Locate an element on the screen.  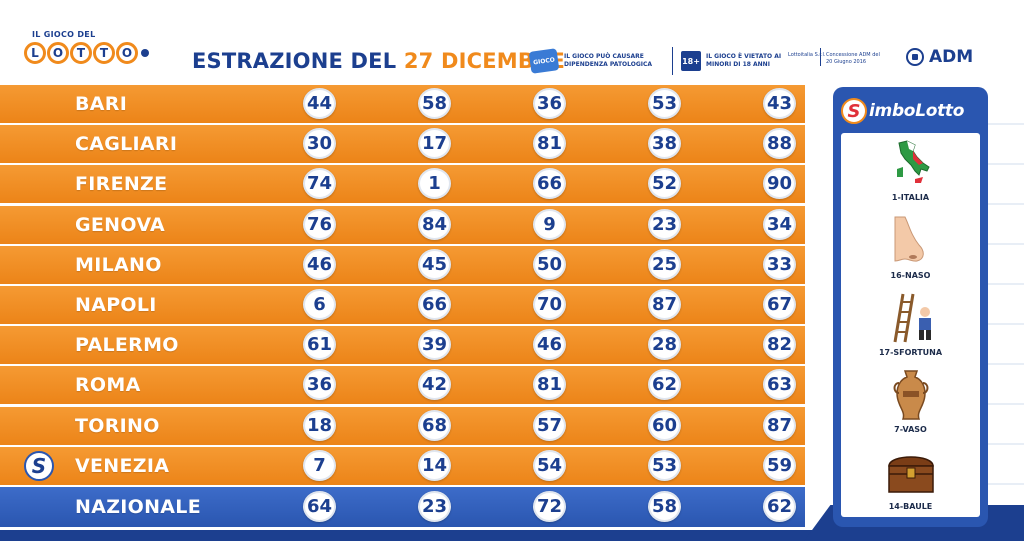
title-prefix: ESTRAZIONE DEL is located at coordinates (294, 61).